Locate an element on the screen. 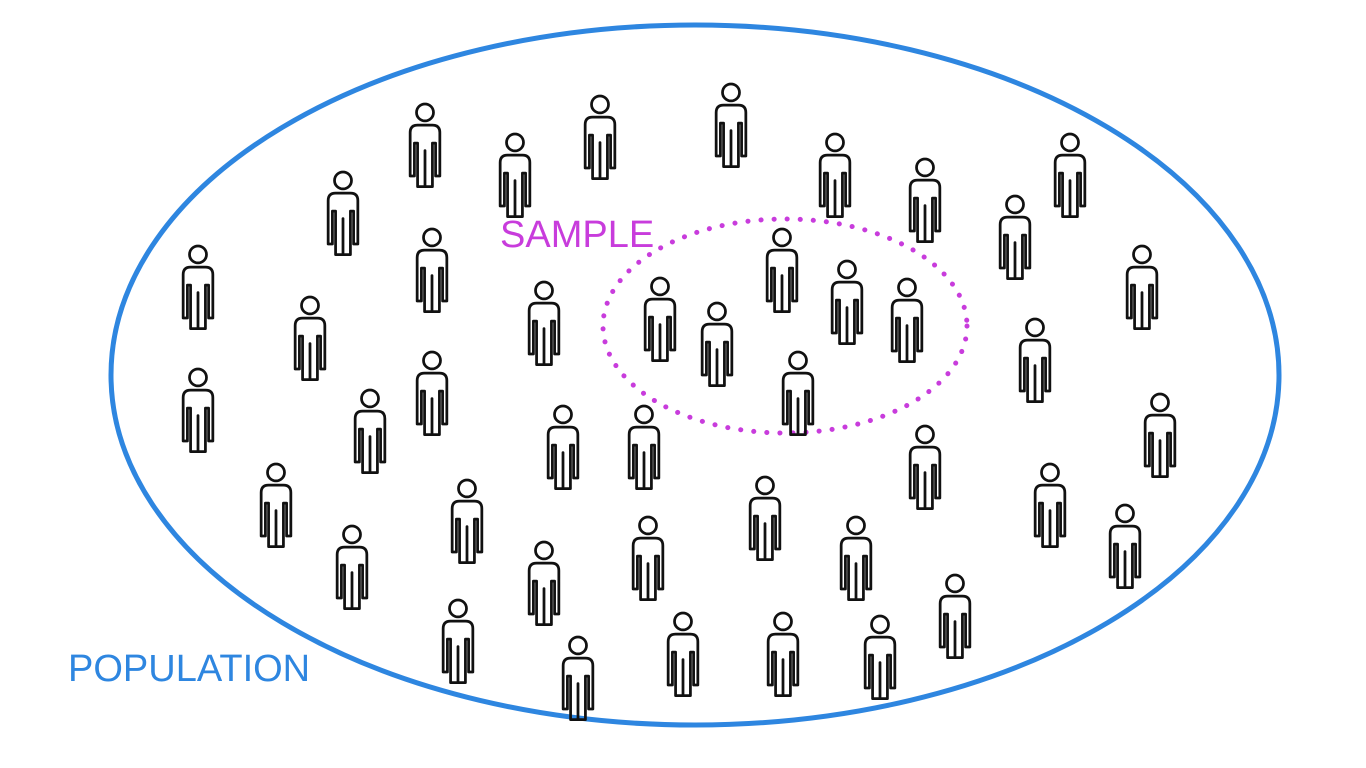 The image size is (1366, 768). sample-label: SAMPLE is located at coordinates (577, 235).